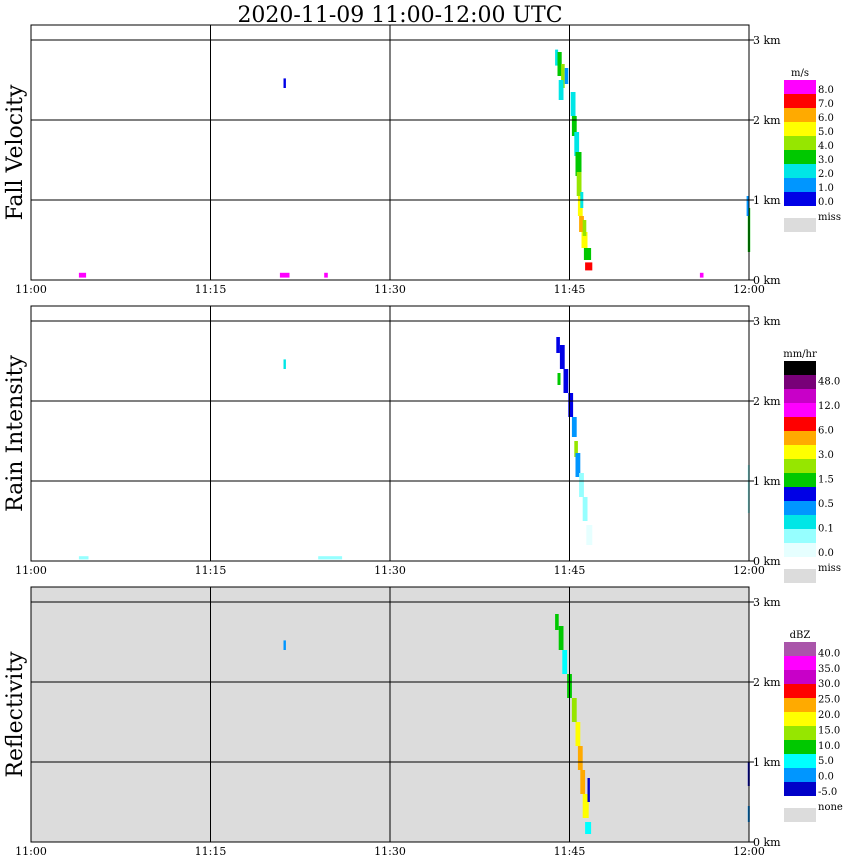  Describe the element at coordinates (826, 118) in the screenshot. I see `colorbar-label: 6.0` at that location.